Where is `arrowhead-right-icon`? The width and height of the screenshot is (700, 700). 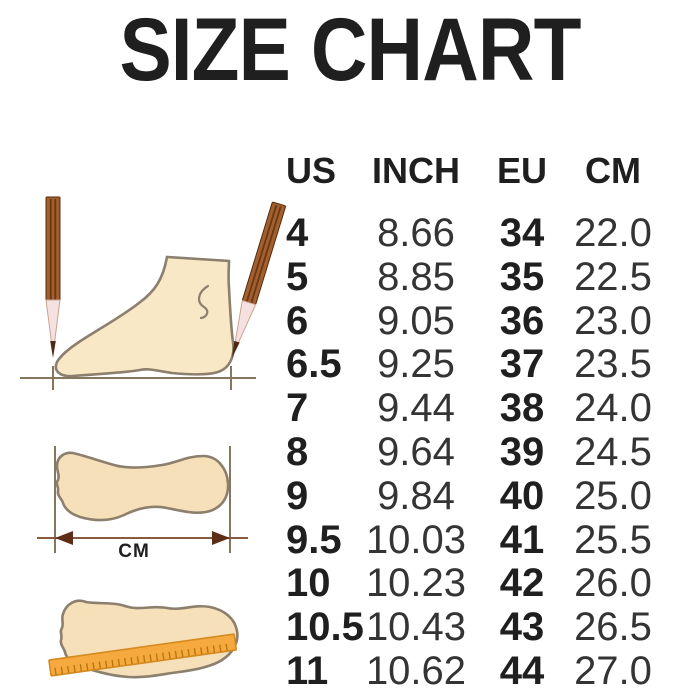 arrowhead-right-icon is located at coordinates (221, 538).